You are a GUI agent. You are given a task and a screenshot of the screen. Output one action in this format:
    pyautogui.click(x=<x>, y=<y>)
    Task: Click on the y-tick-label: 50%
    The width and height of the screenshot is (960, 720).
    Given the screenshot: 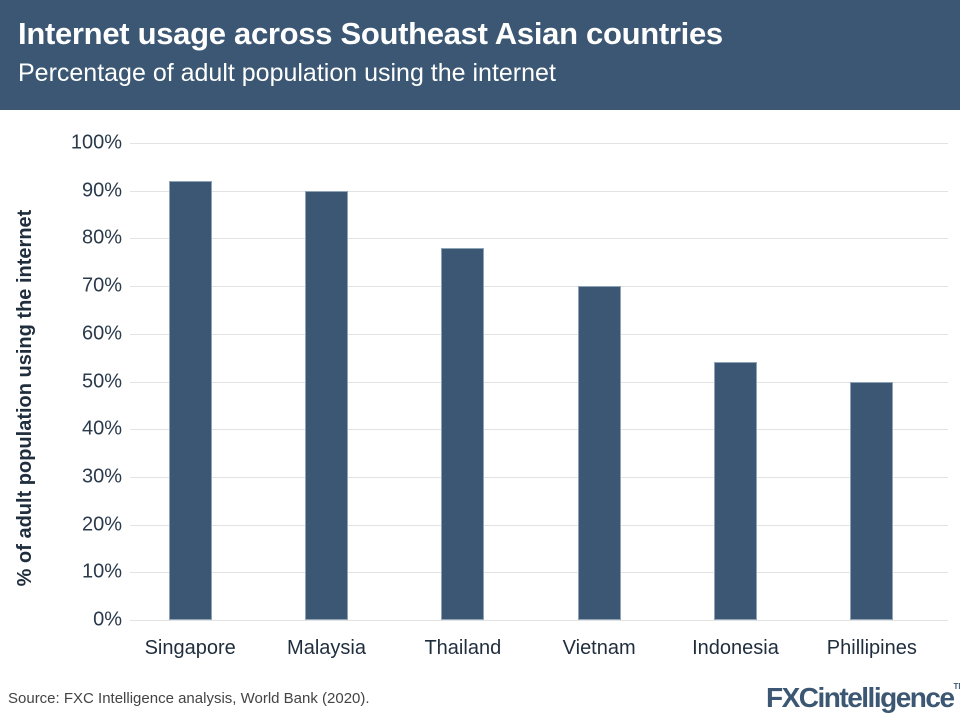 What is the action you would take?
    pyautogui.click(x=101, y=381)
    